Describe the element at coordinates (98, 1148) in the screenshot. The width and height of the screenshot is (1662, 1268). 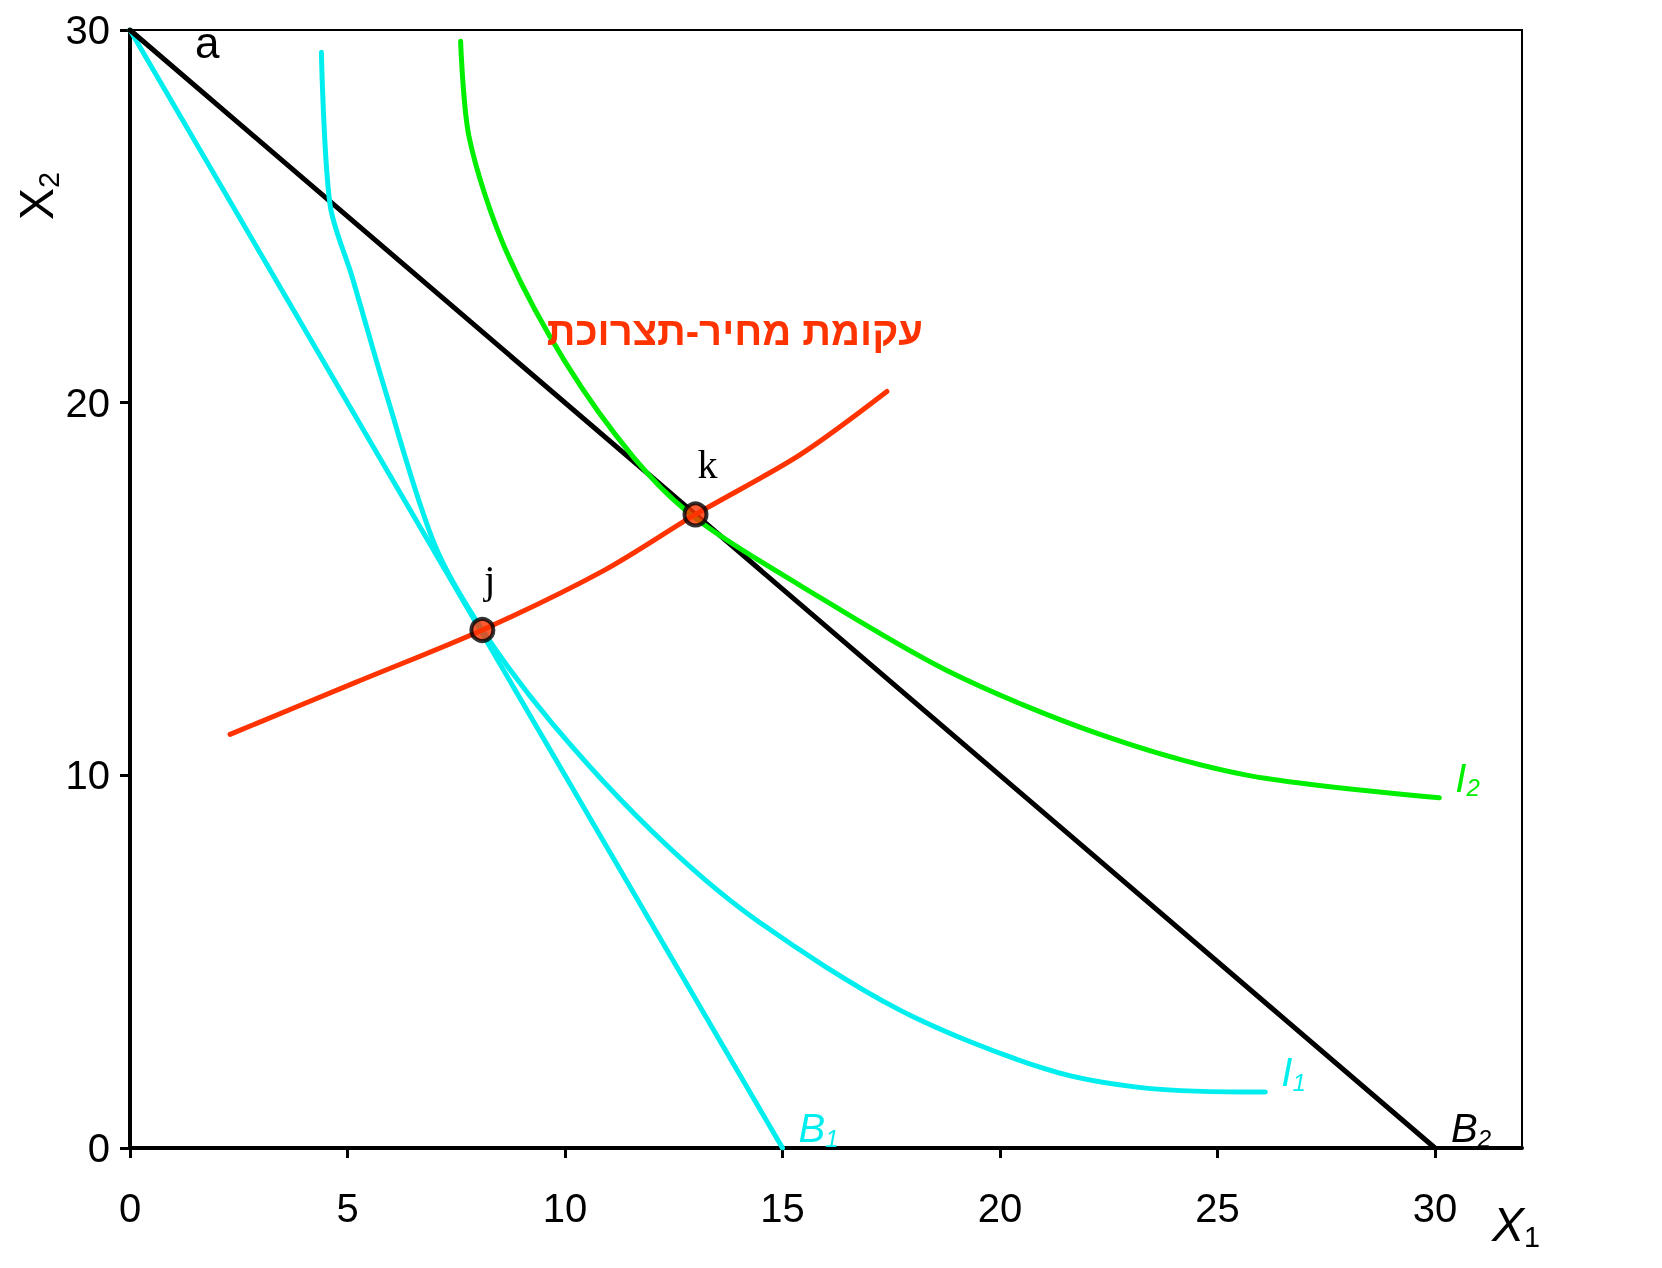
I see `y-tick-label: 0` at that location.